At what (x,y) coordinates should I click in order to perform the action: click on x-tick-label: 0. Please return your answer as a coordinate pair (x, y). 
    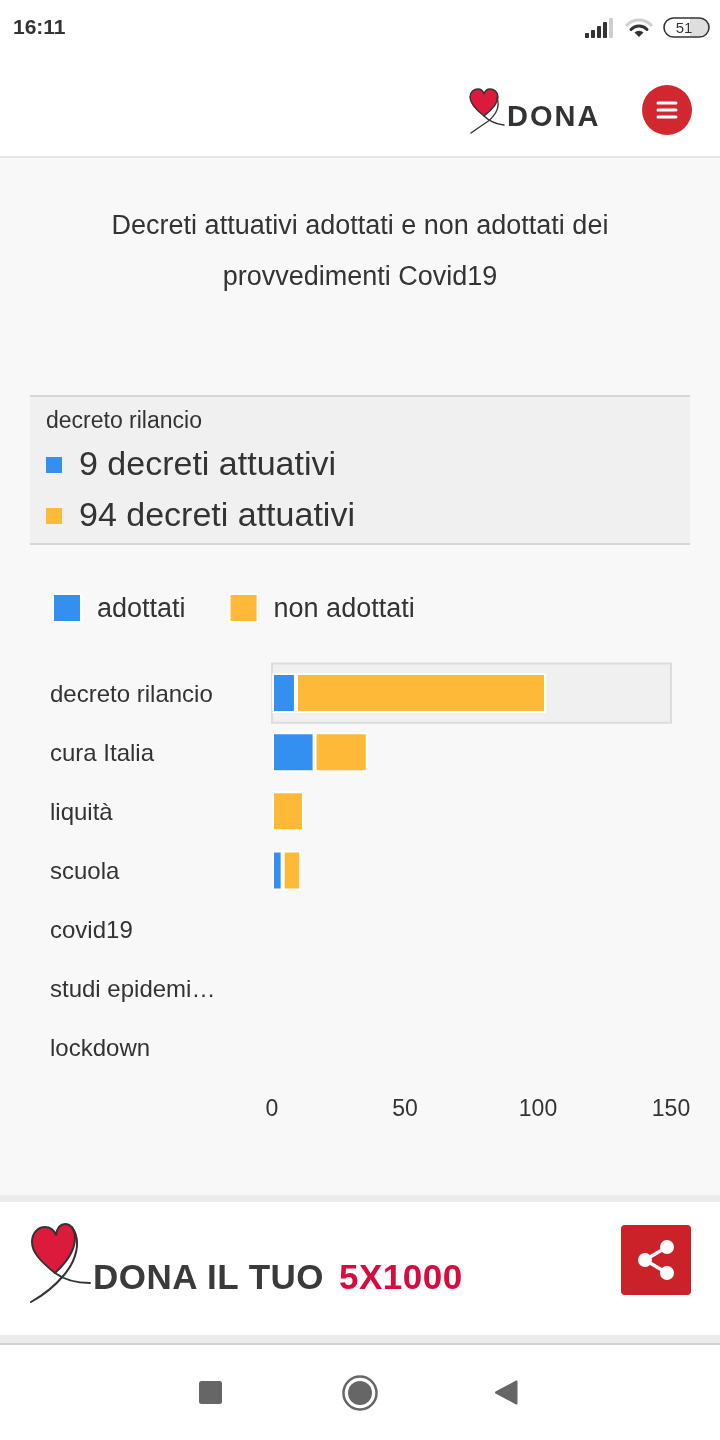
    Looking at the image, I should click on (272, 1108).